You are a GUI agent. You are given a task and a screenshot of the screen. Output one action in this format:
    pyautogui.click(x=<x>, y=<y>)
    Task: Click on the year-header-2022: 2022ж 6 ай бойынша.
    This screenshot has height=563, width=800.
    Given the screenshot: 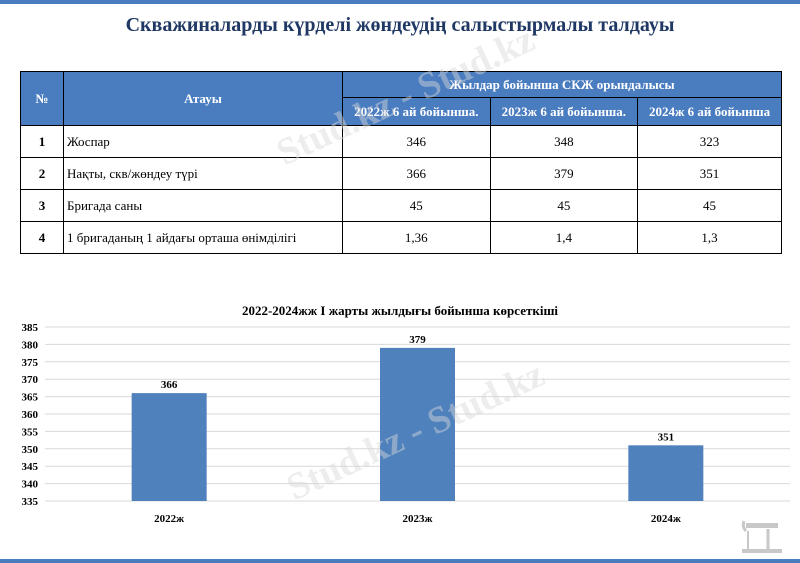 What is the action you would take?
    pyautogui.click(x=416, y=111)
    